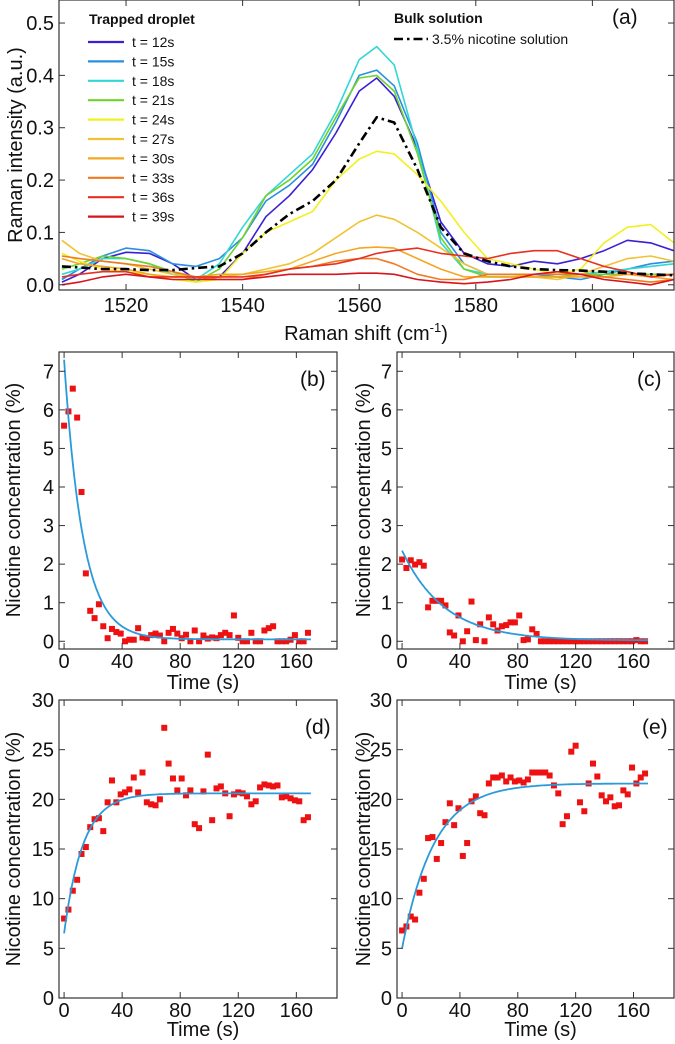 This screenshot has height=1044, width=675. What do you see at coordinates (153, 158) in the screenshot?
I see `legend-label: t = 30s` at bounding box center [153, 158].